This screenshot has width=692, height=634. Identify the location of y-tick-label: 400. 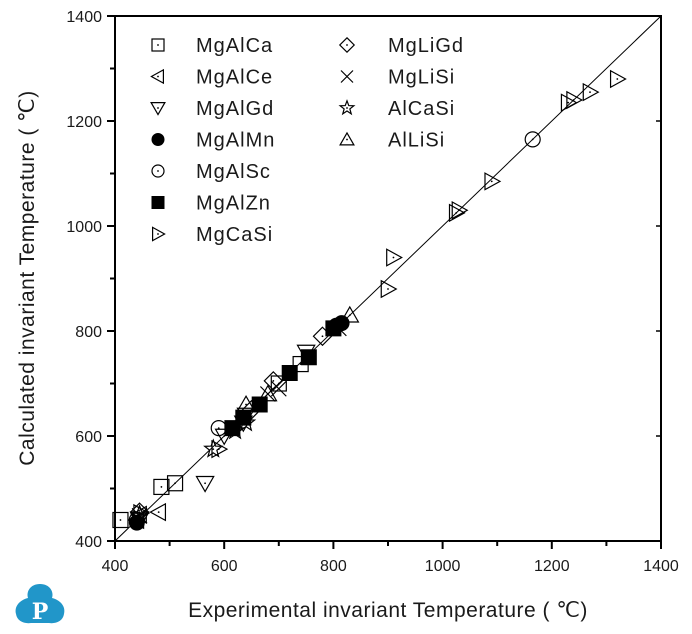
(88, 542).